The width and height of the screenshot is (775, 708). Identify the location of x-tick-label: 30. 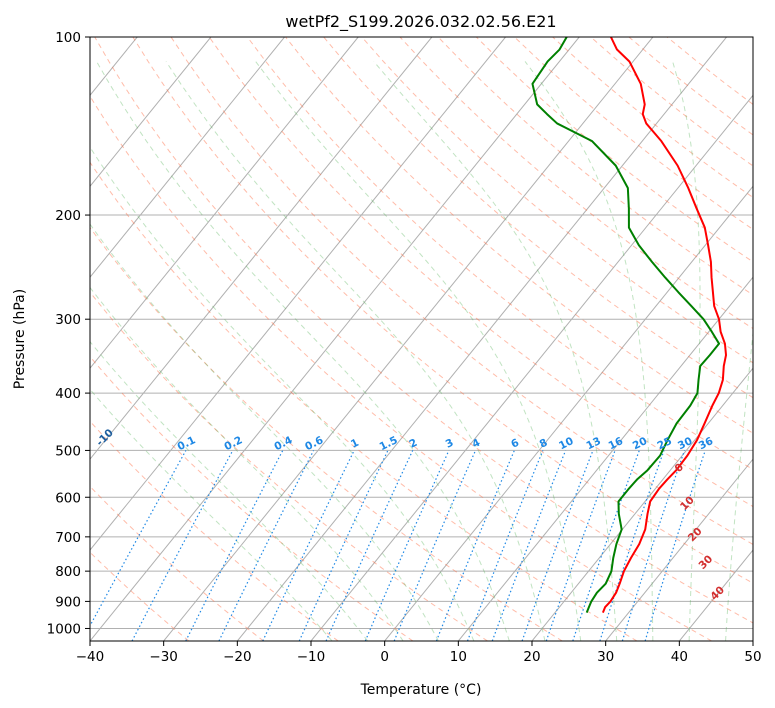
(605, 657).